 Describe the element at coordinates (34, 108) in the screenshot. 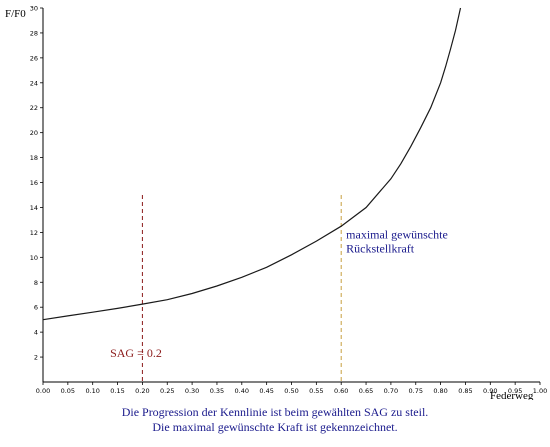

I see `y-tick-label: 22` at that location.